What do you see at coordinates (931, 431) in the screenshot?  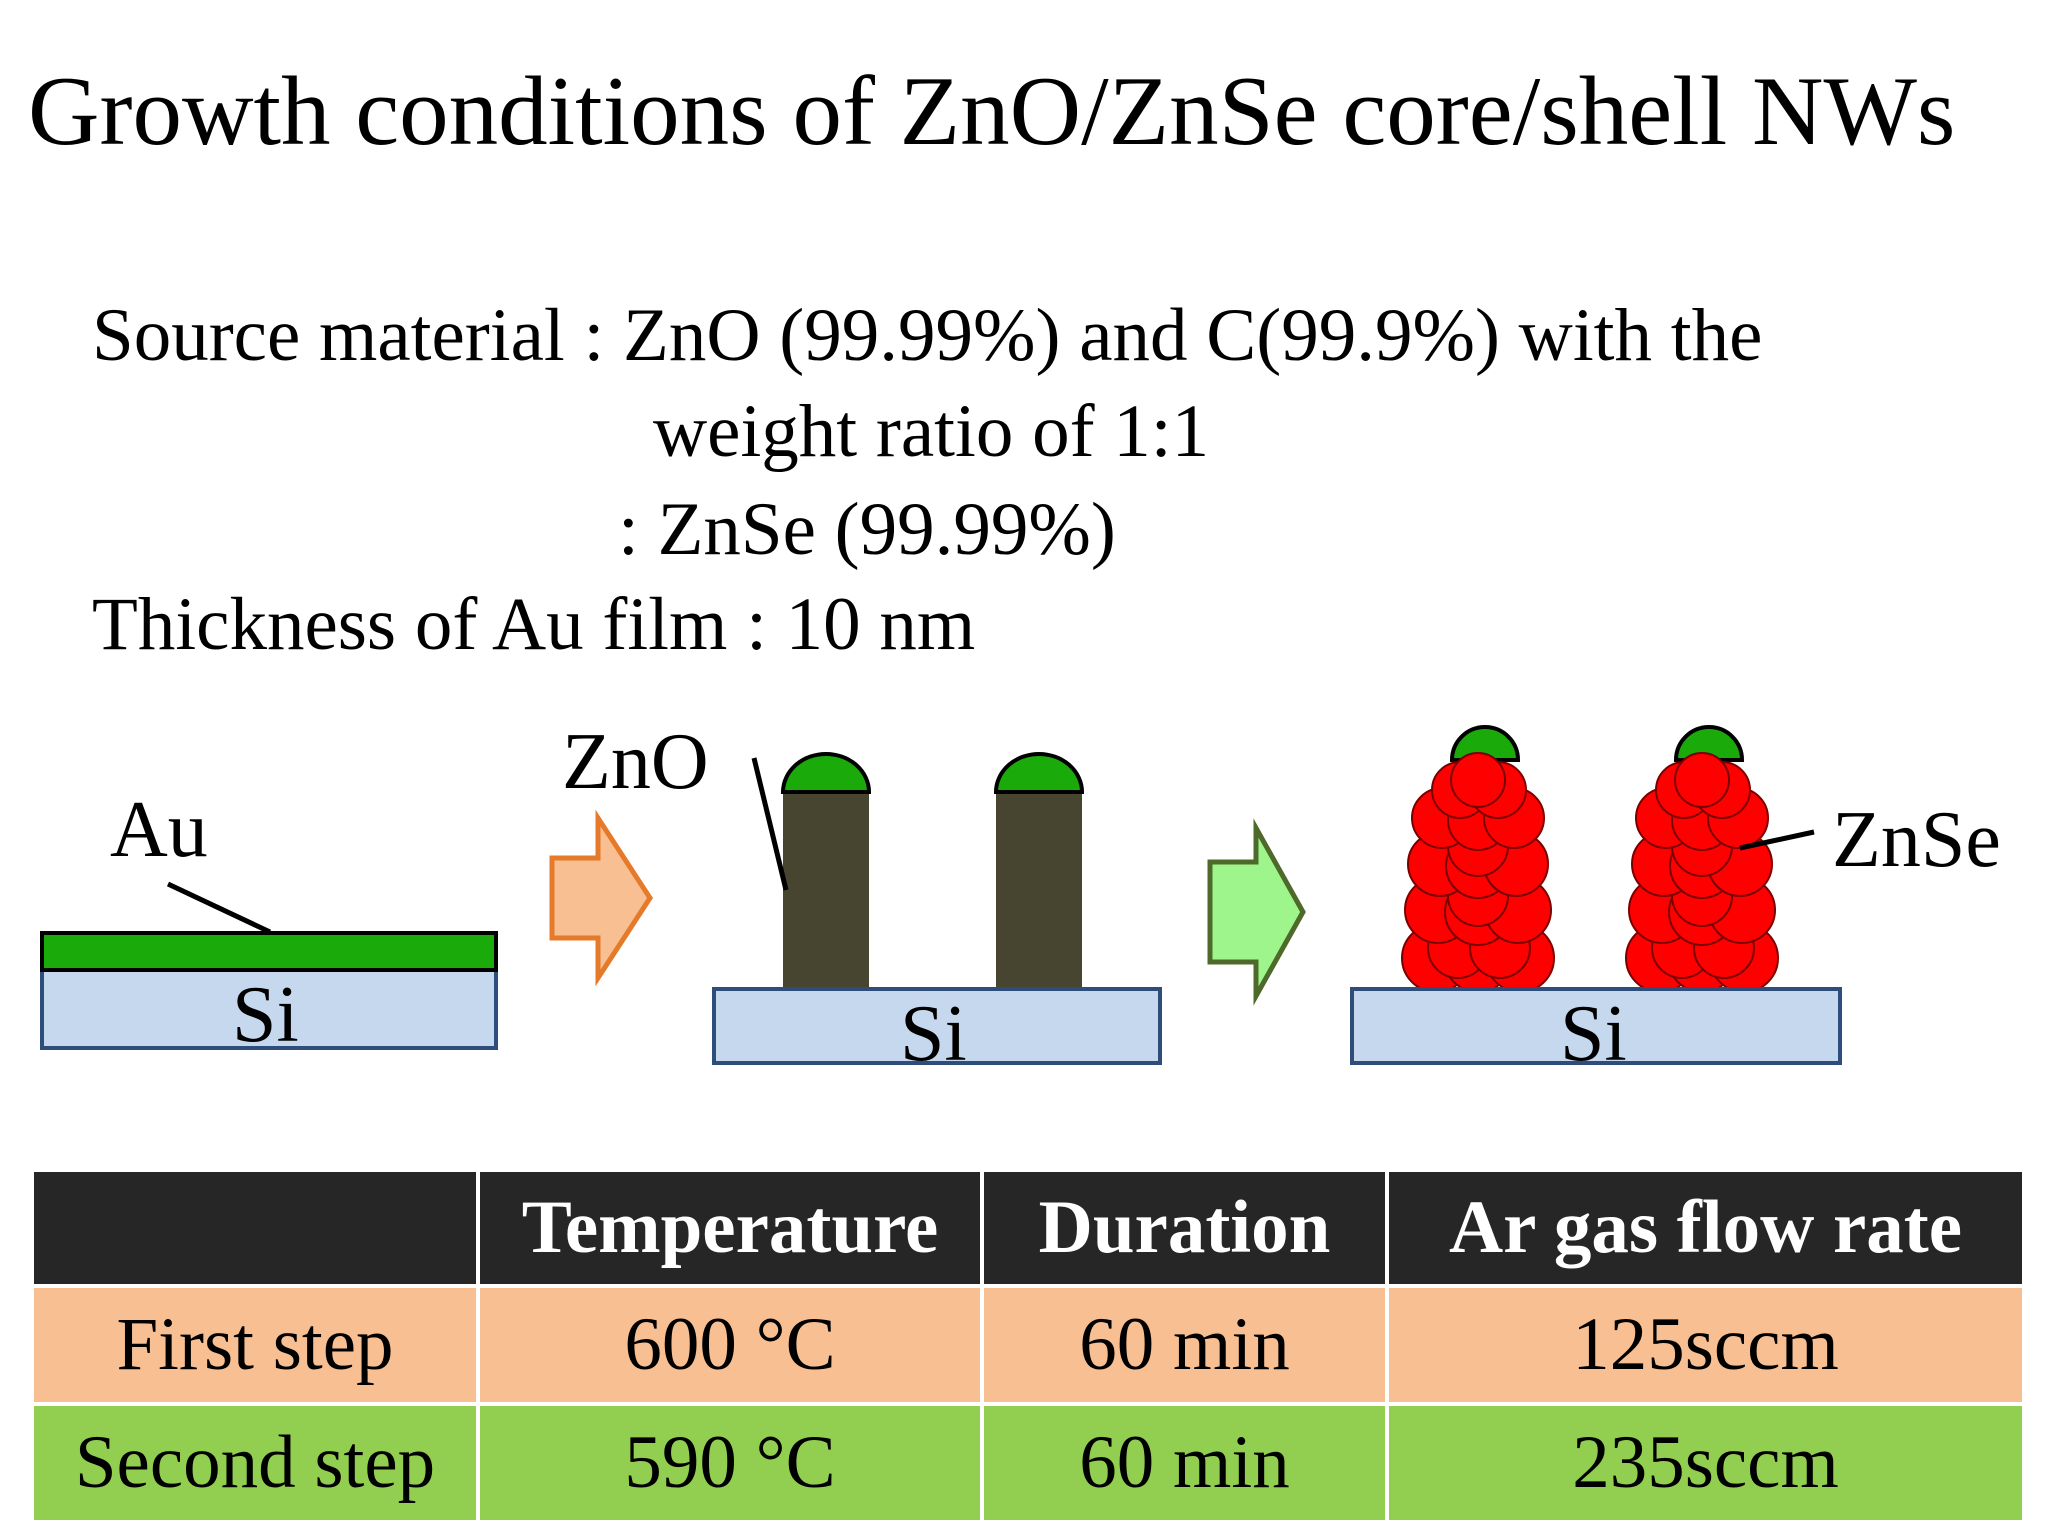 I see `source-material-ratio-line: weight ratio of 1:1` at bounding box center [931, 431].